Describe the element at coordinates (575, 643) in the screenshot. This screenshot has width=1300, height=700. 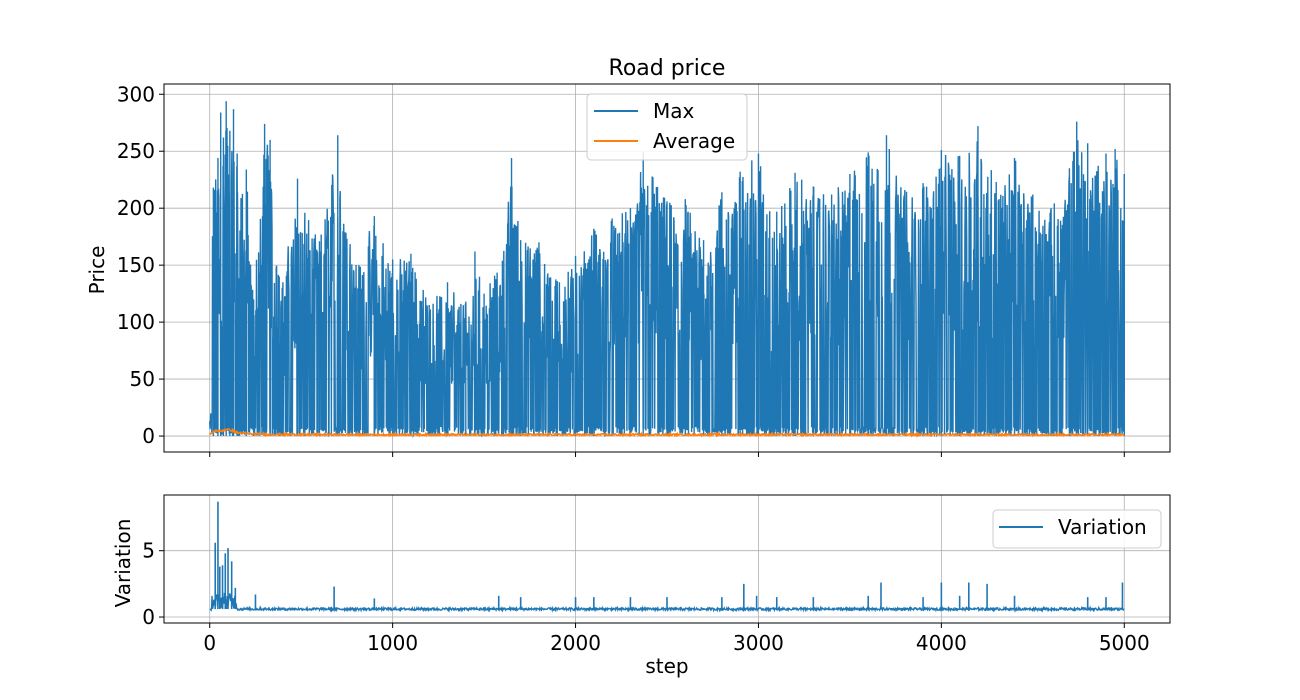
I see `x-tick-label: 2000` at that location.